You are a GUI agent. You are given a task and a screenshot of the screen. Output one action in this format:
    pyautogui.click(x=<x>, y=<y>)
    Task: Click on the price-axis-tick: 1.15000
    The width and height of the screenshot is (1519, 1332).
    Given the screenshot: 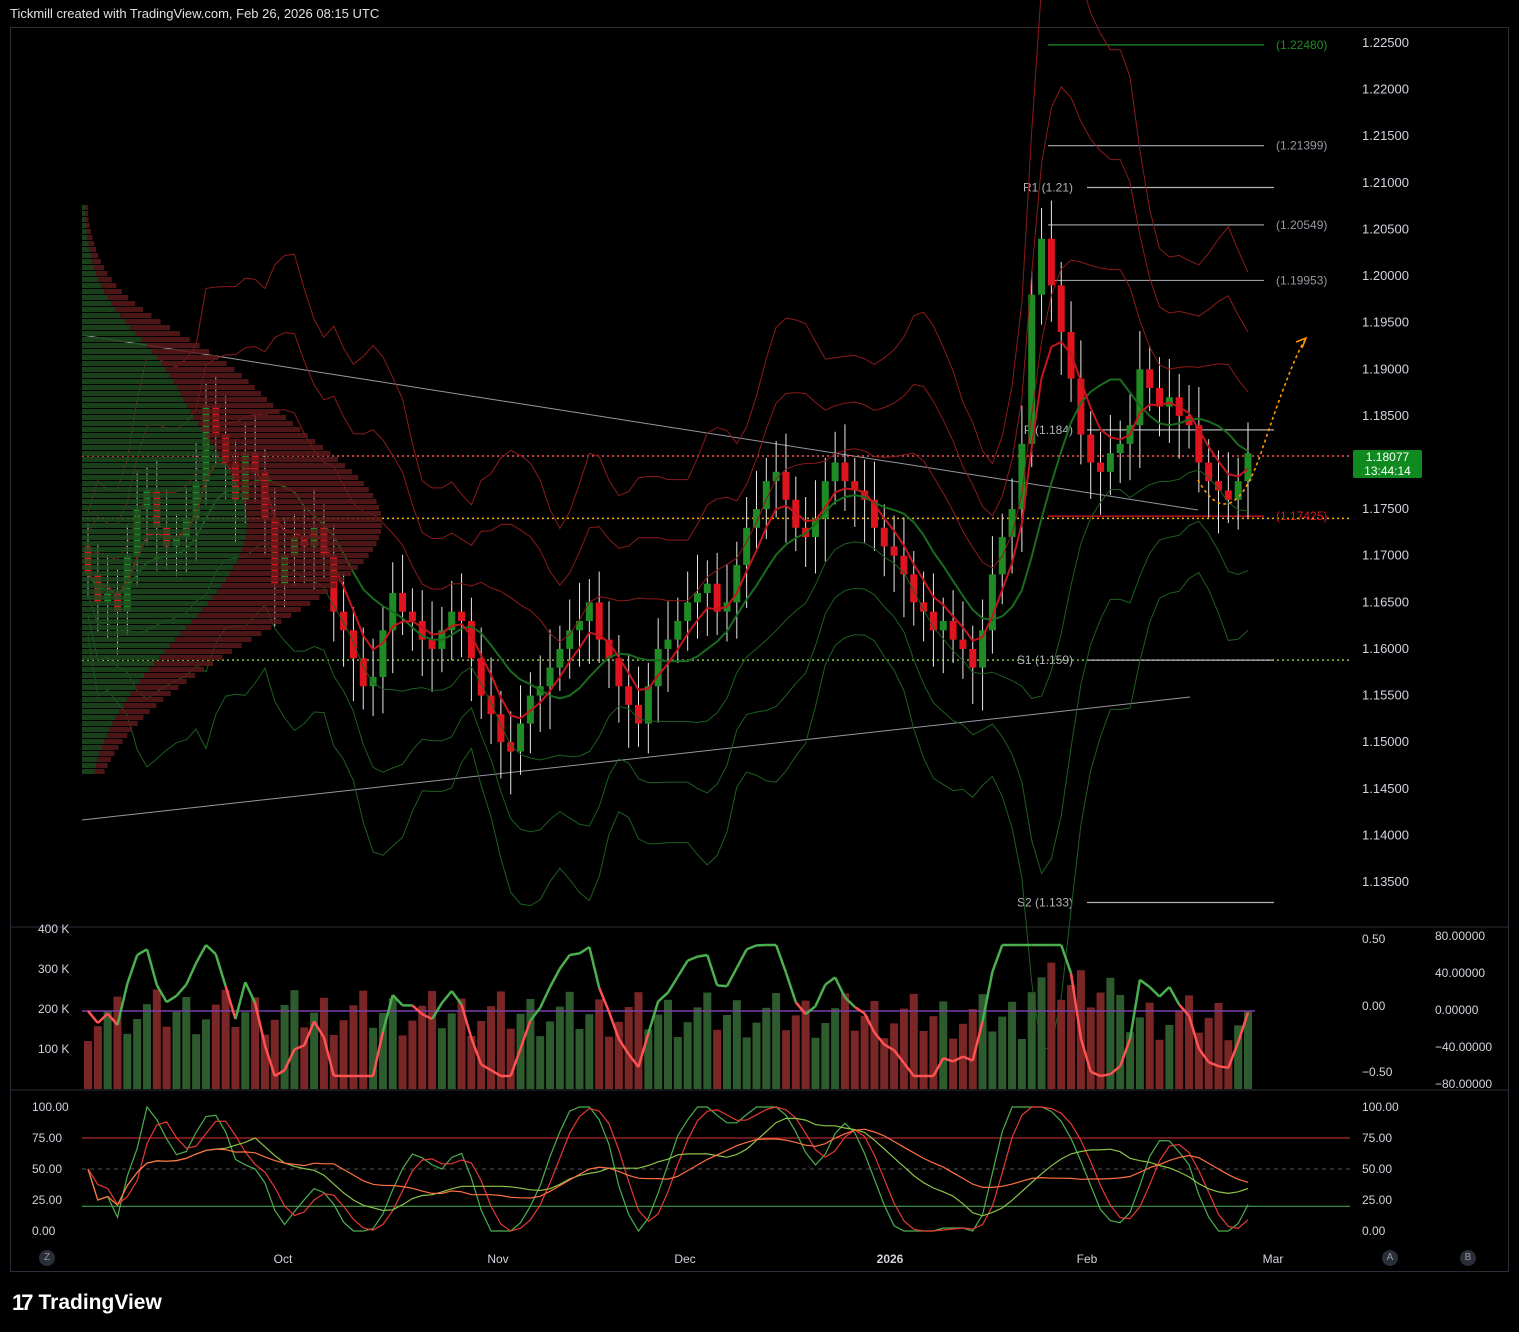 What is the action you would take?
    pyautogui.click(x=1385, y=741)
    